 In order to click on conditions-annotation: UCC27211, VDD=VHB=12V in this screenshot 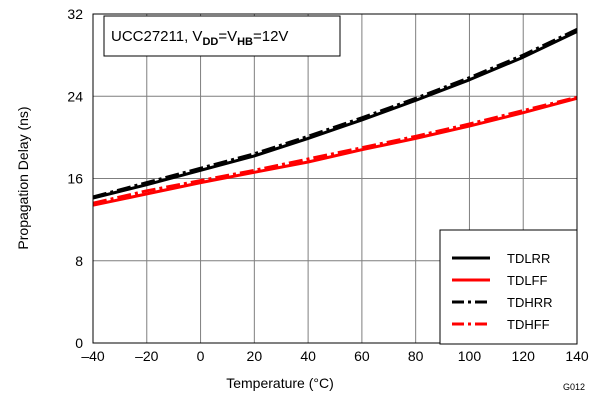, I will do `click(199, 38)`.